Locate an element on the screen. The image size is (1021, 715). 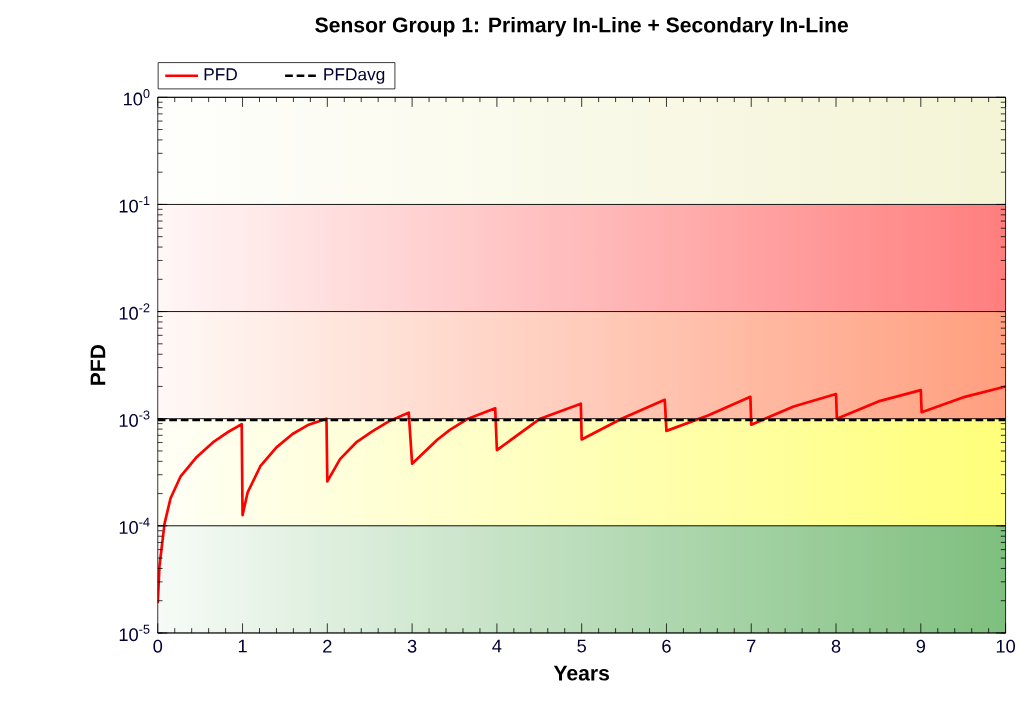
y-axis-title: PFD is located at coordinates (98, 364).